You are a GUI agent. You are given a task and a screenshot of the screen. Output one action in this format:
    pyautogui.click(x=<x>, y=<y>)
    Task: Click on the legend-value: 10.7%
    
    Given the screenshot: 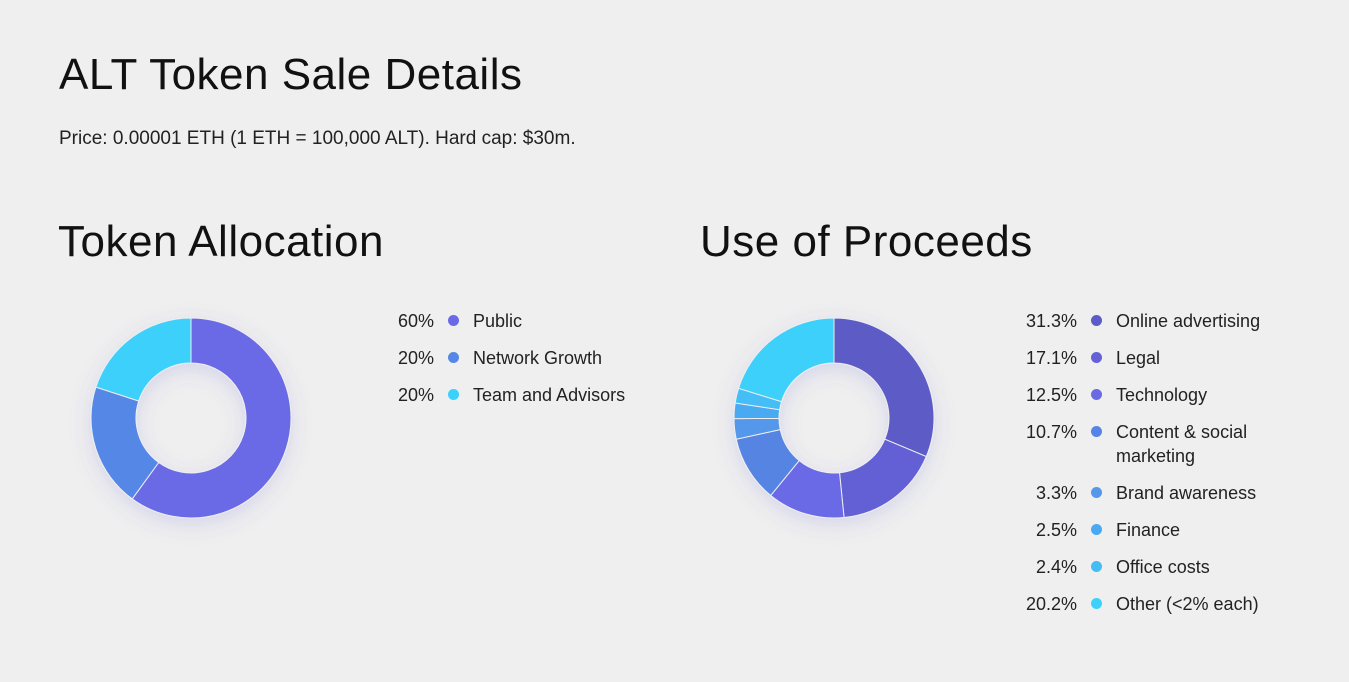 What is the action you would take?
    pyautogui.click(x=1051, y=432)
    